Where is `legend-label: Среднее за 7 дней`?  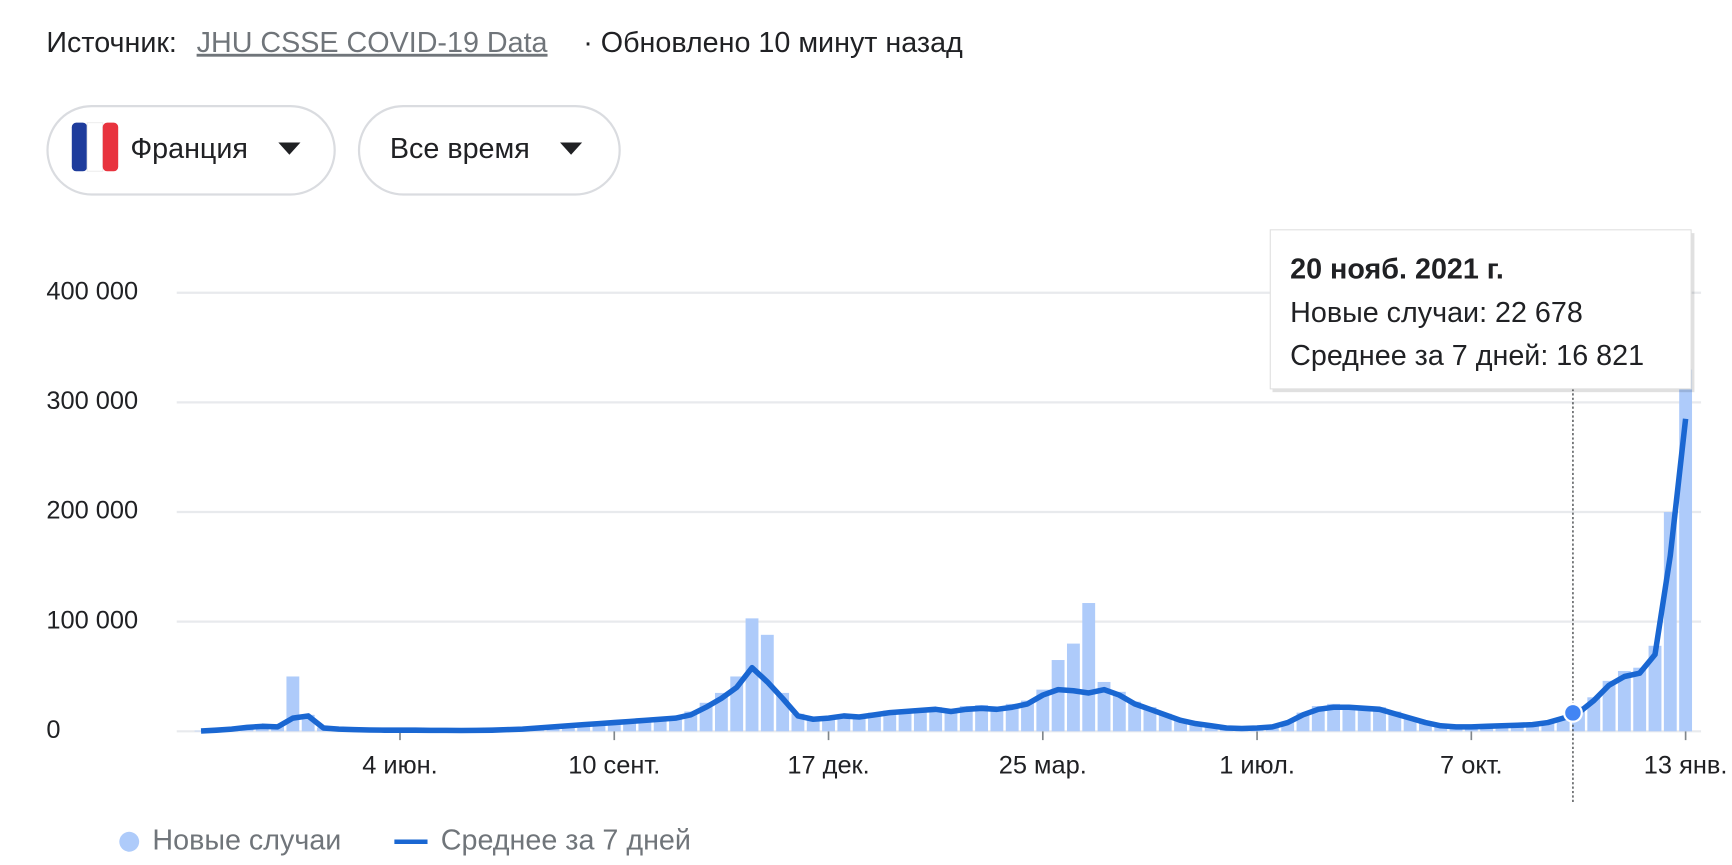 legend-label: Среднее за 7 дней is located at coordinates (566, 840).